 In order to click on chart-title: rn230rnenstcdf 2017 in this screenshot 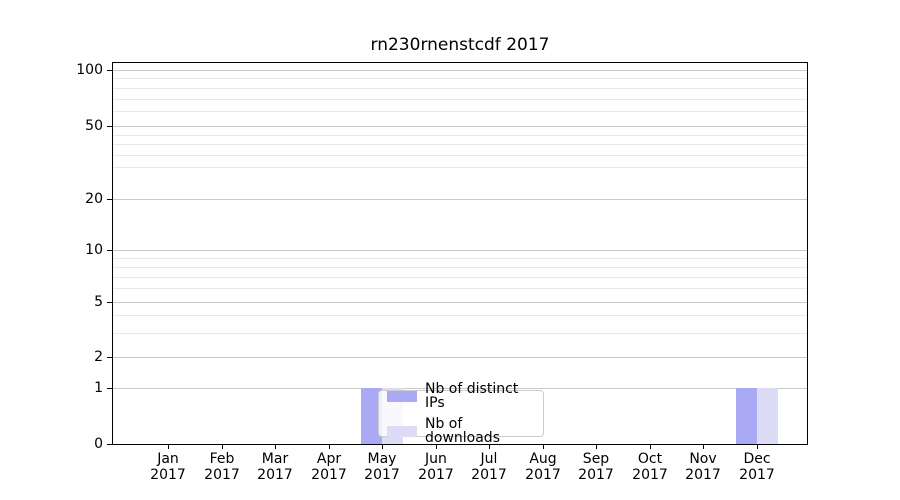, I will do `click(460, 45)`.